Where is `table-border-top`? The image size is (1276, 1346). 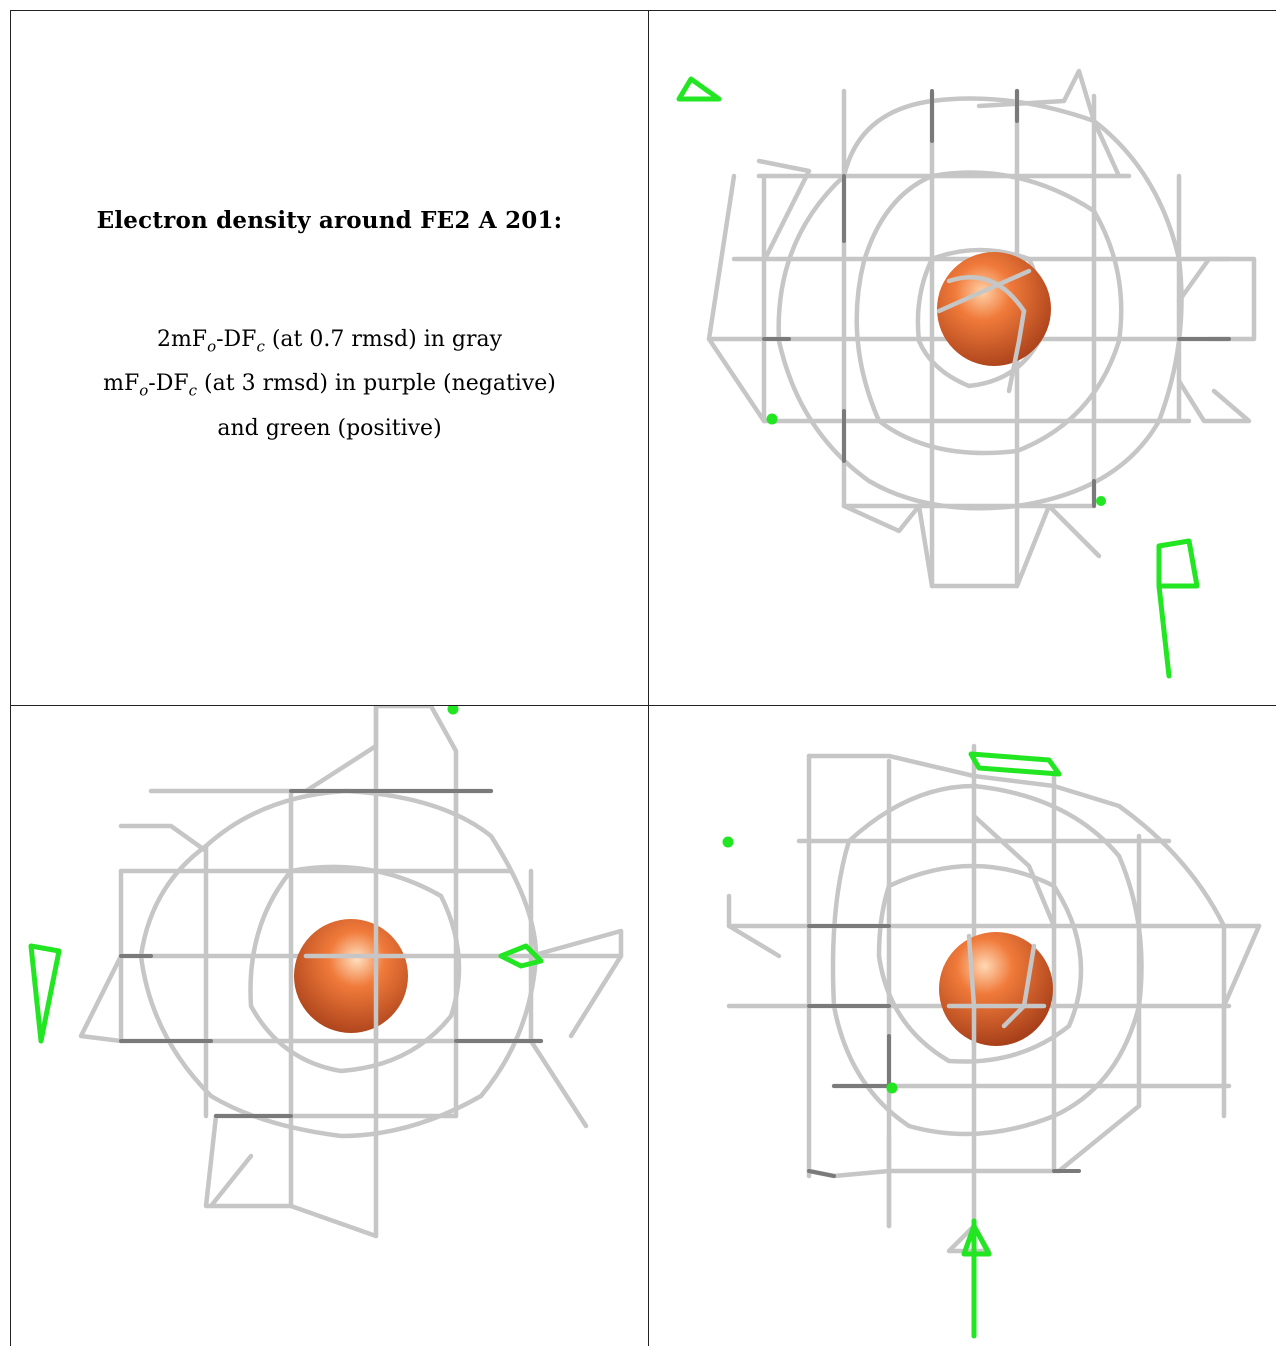 table-border-top is located at coordinates (643, 10).